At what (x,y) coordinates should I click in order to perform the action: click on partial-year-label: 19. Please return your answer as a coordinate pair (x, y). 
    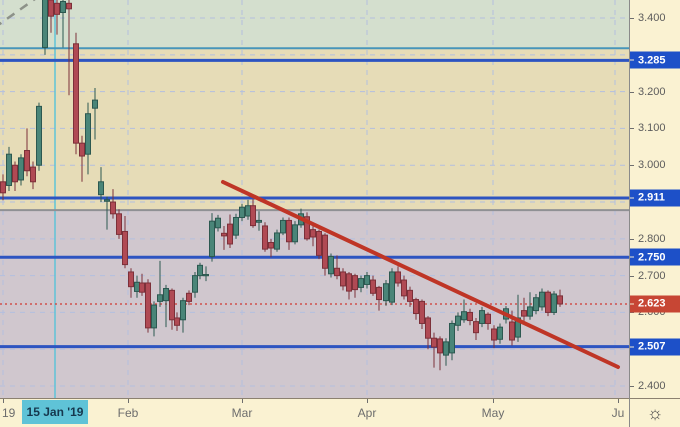
    Looking at the image, I should click on (9, 413).